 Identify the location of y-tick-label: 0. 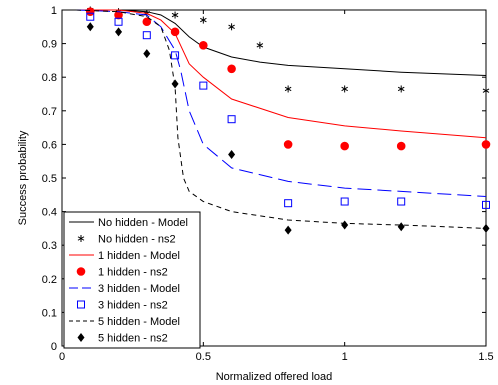
(54, 347).